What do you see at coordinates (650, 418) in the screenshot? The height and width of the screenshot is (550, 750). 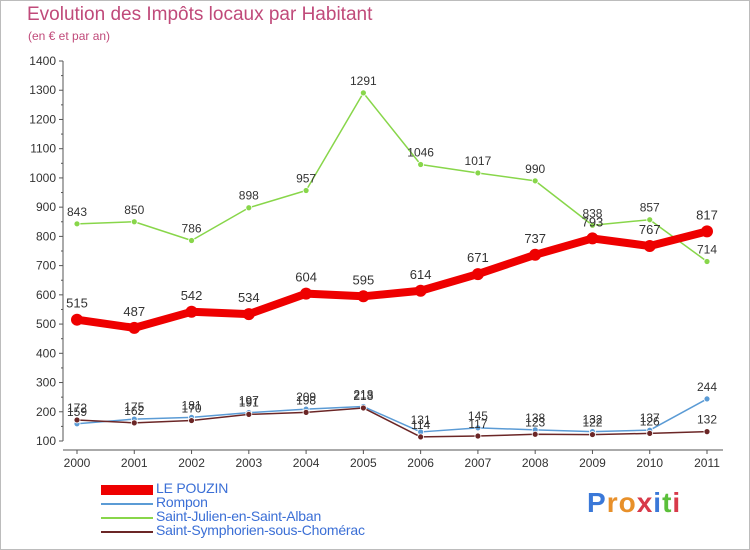 I see `data-label-rompon: 137` at bounding box center [650, 418].